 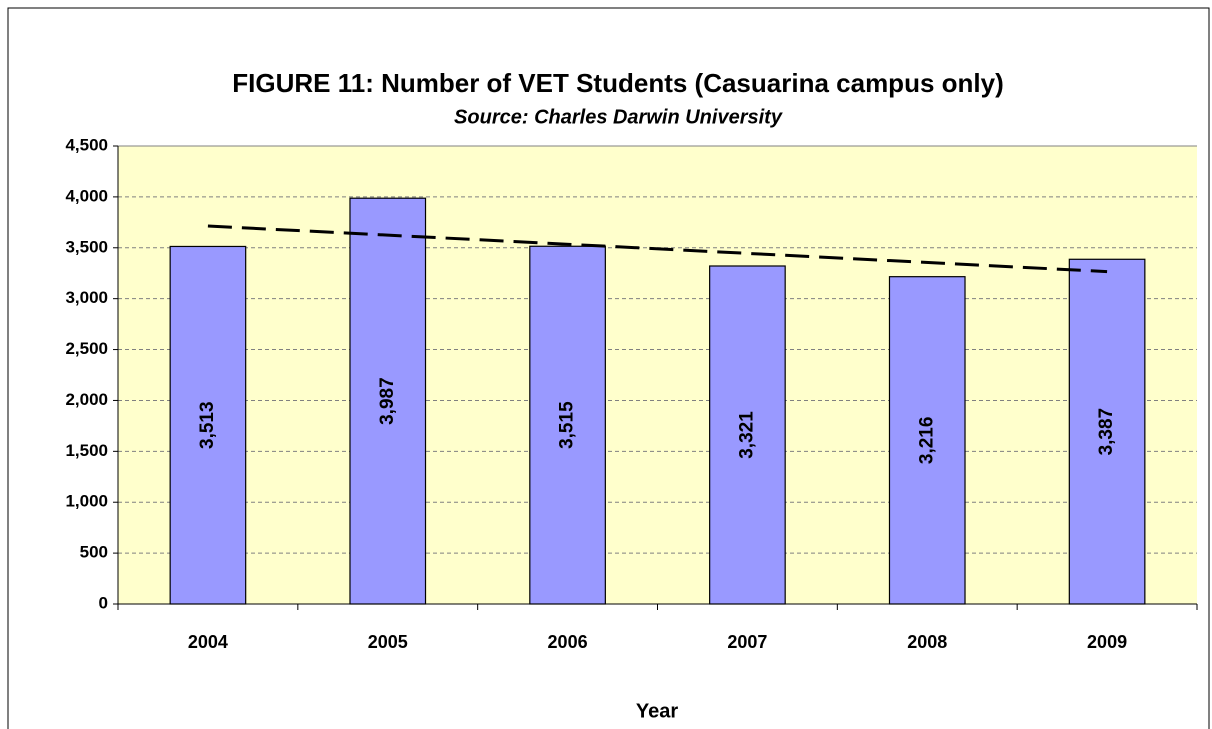 What do you see at coordinates (86, 399) in the screenshot?
I see `y-tick-label: 2,000` at bounding box center [86, 399].